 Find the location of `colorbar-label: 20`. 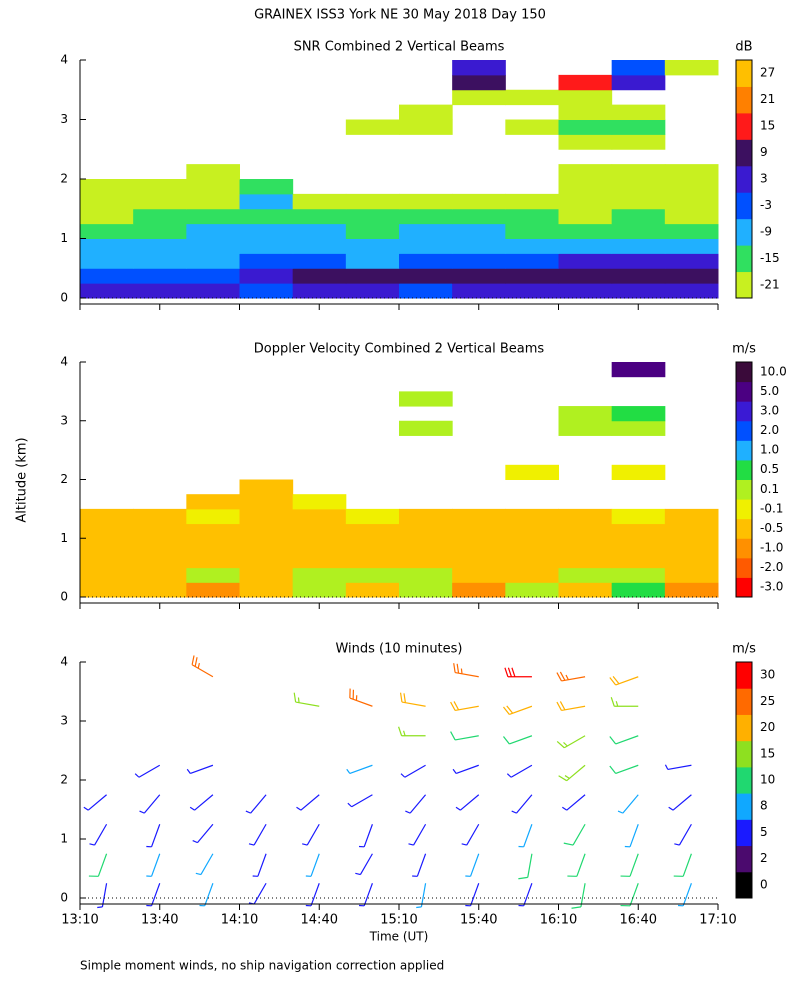

colorbar-label: 20 is located at coordinates (767, 727).